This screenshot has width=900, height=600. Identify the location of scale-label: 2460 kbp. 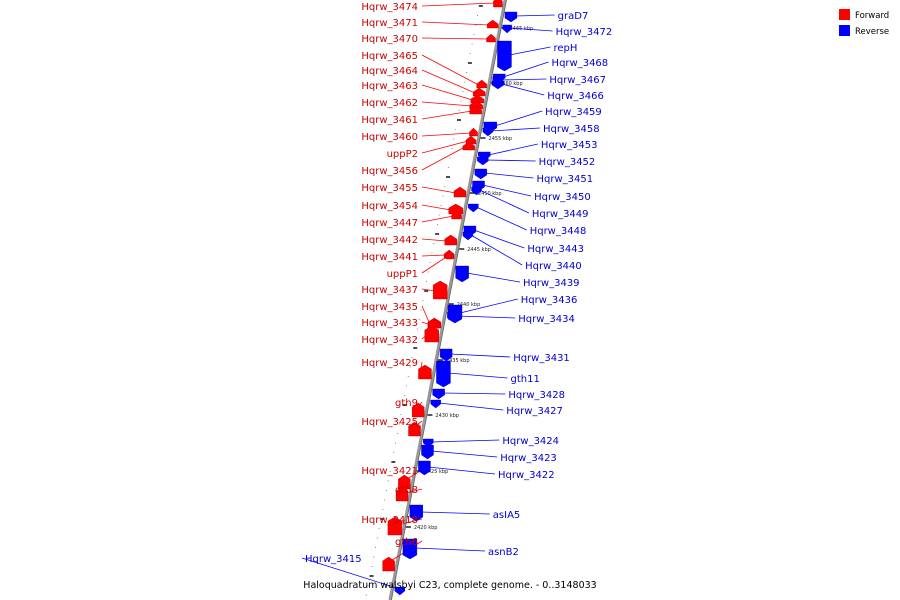
(511, 84).